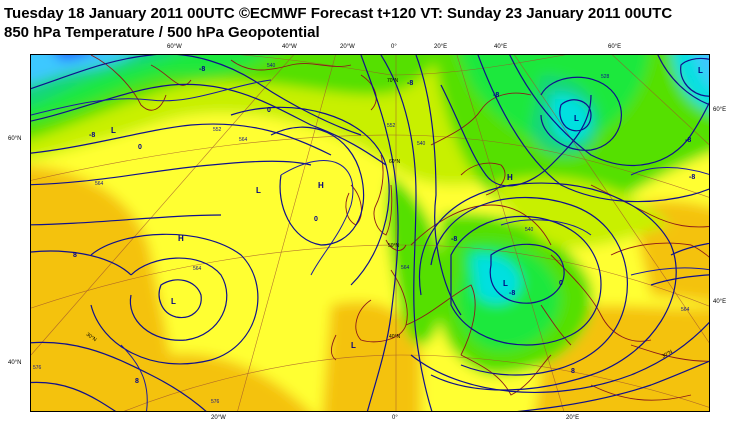  Describe the element at coordinates (347, 47) in the screenshot. I see `top-tick-20w: 20°W` at that location.